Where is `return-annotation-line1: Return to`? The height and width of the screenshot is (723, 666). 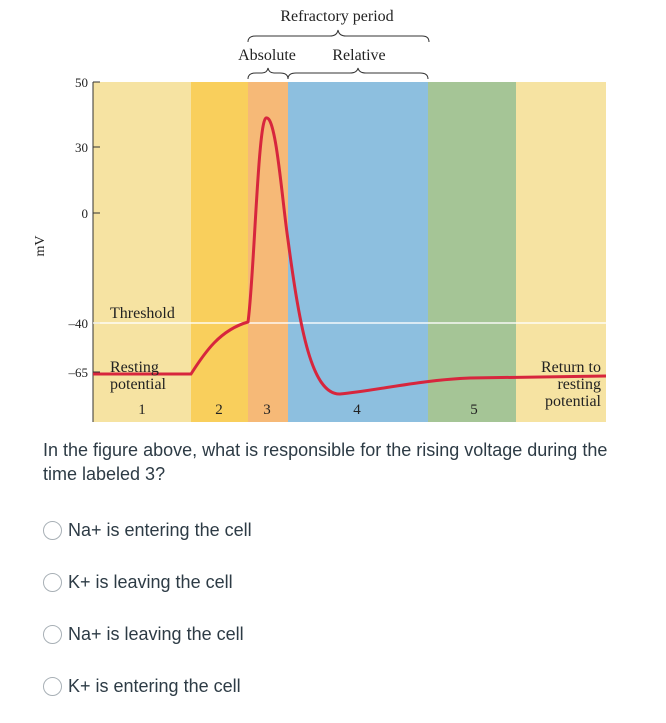
return-annotation-line1: Return to is located at coordinates (571, 367).